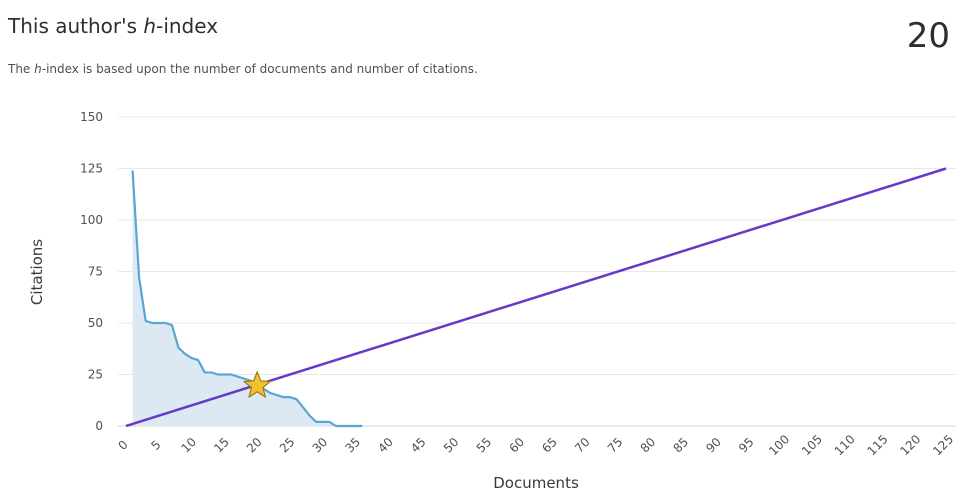  What do you see at coordinates (37, 272) in the screenshot?
I see `y-axis-label: Citations` at bounding box center [37, 272].